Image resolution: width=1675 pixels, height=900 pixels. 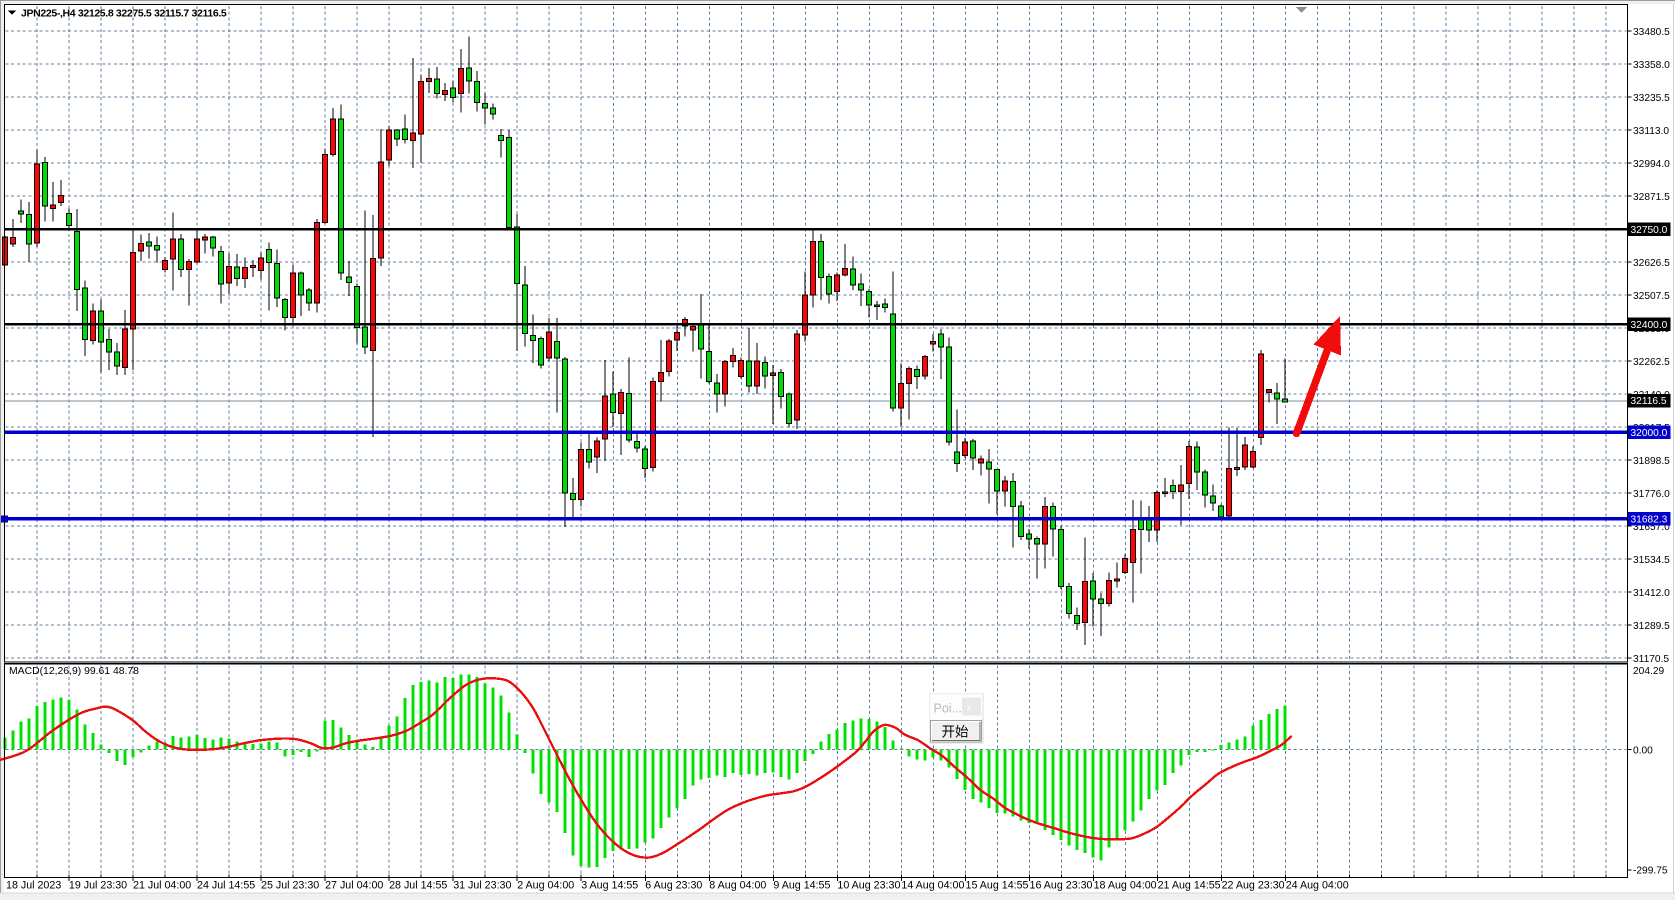 What do you see at coordinates (609, 886) in the screenshot?
I see `svg-text: 3 Aug 14:55` at bounding box center [609, 886].